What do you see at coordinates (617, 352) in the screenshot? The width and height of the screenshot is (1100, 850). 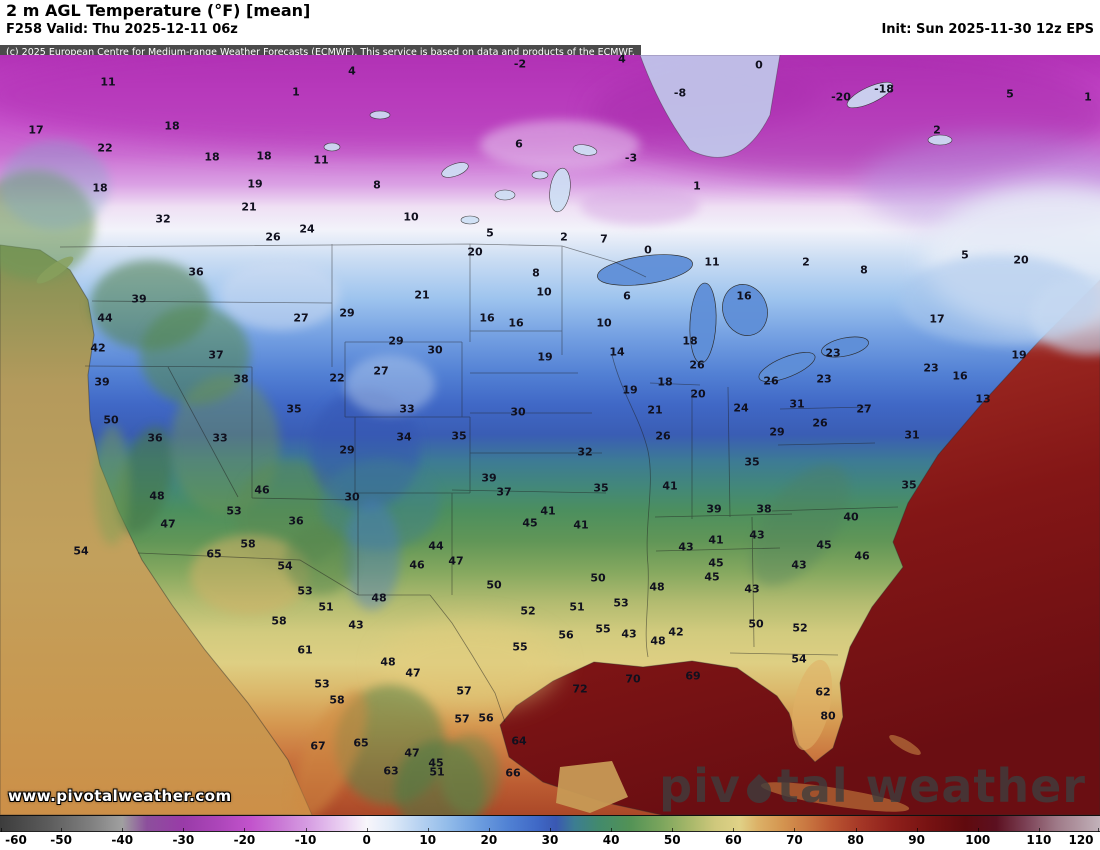 I see `temp-label: 14` at bounding box center [617, 352].